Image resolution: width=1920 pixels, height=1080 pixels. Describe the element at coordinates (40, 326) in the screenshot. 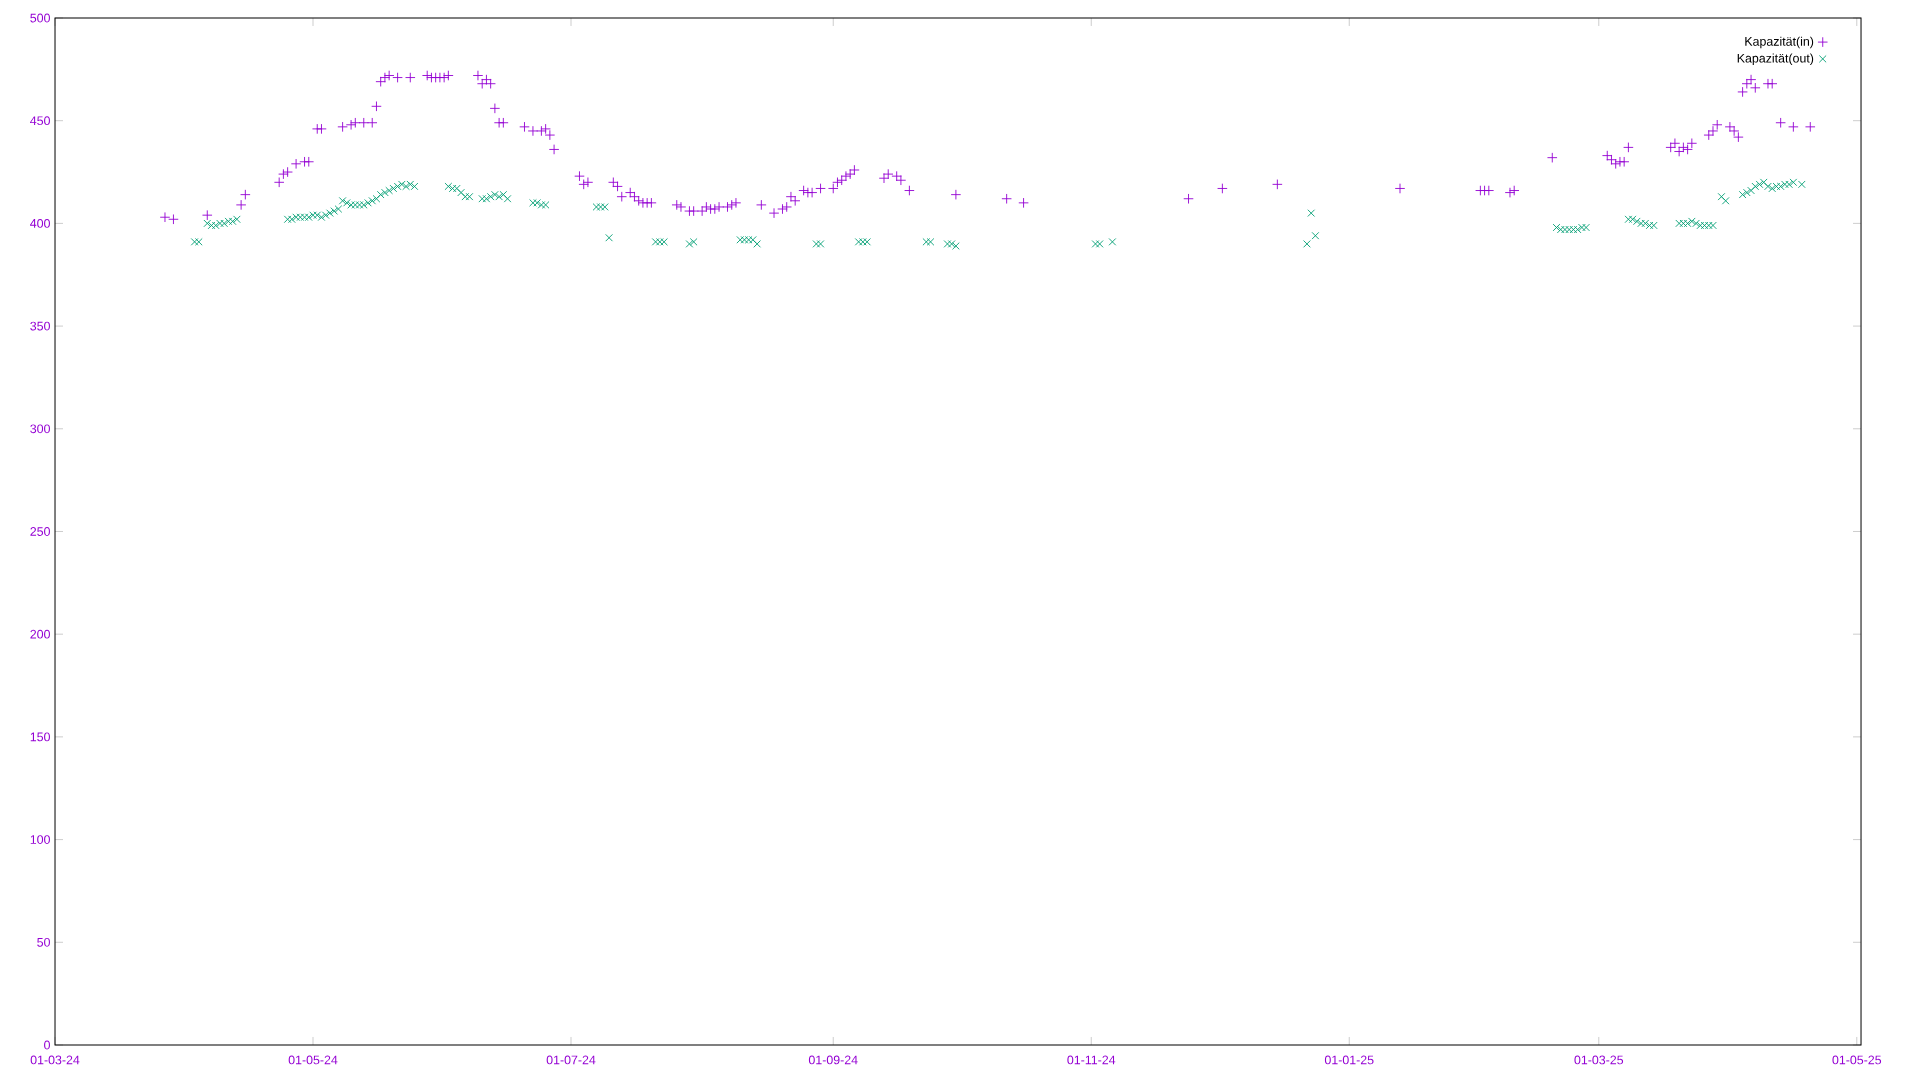

I see `y-tick-label: 350` at that location.